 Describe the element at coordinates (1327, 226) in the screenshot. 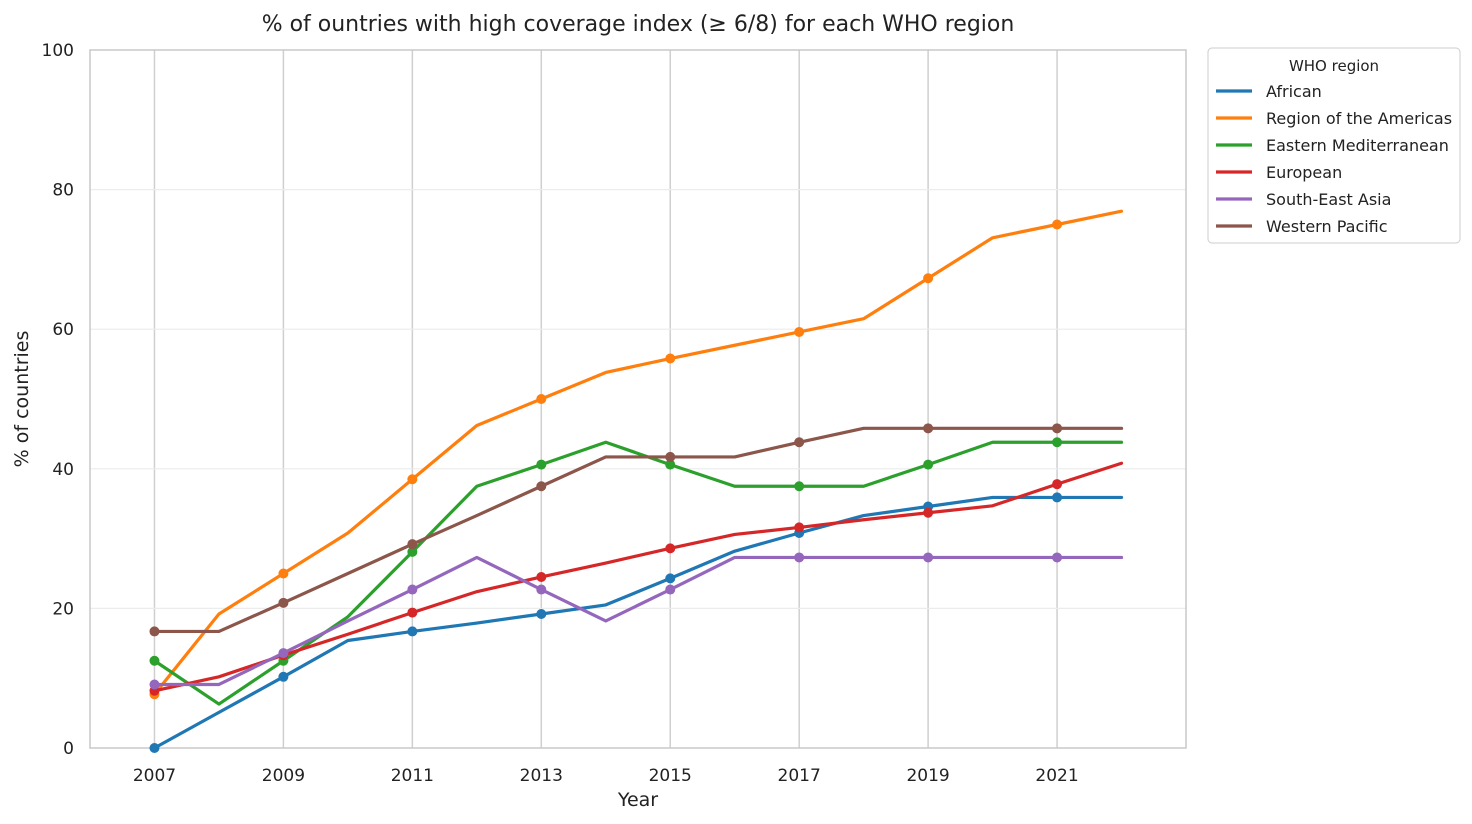

I see `legend-label: Western Pacific` at that location.